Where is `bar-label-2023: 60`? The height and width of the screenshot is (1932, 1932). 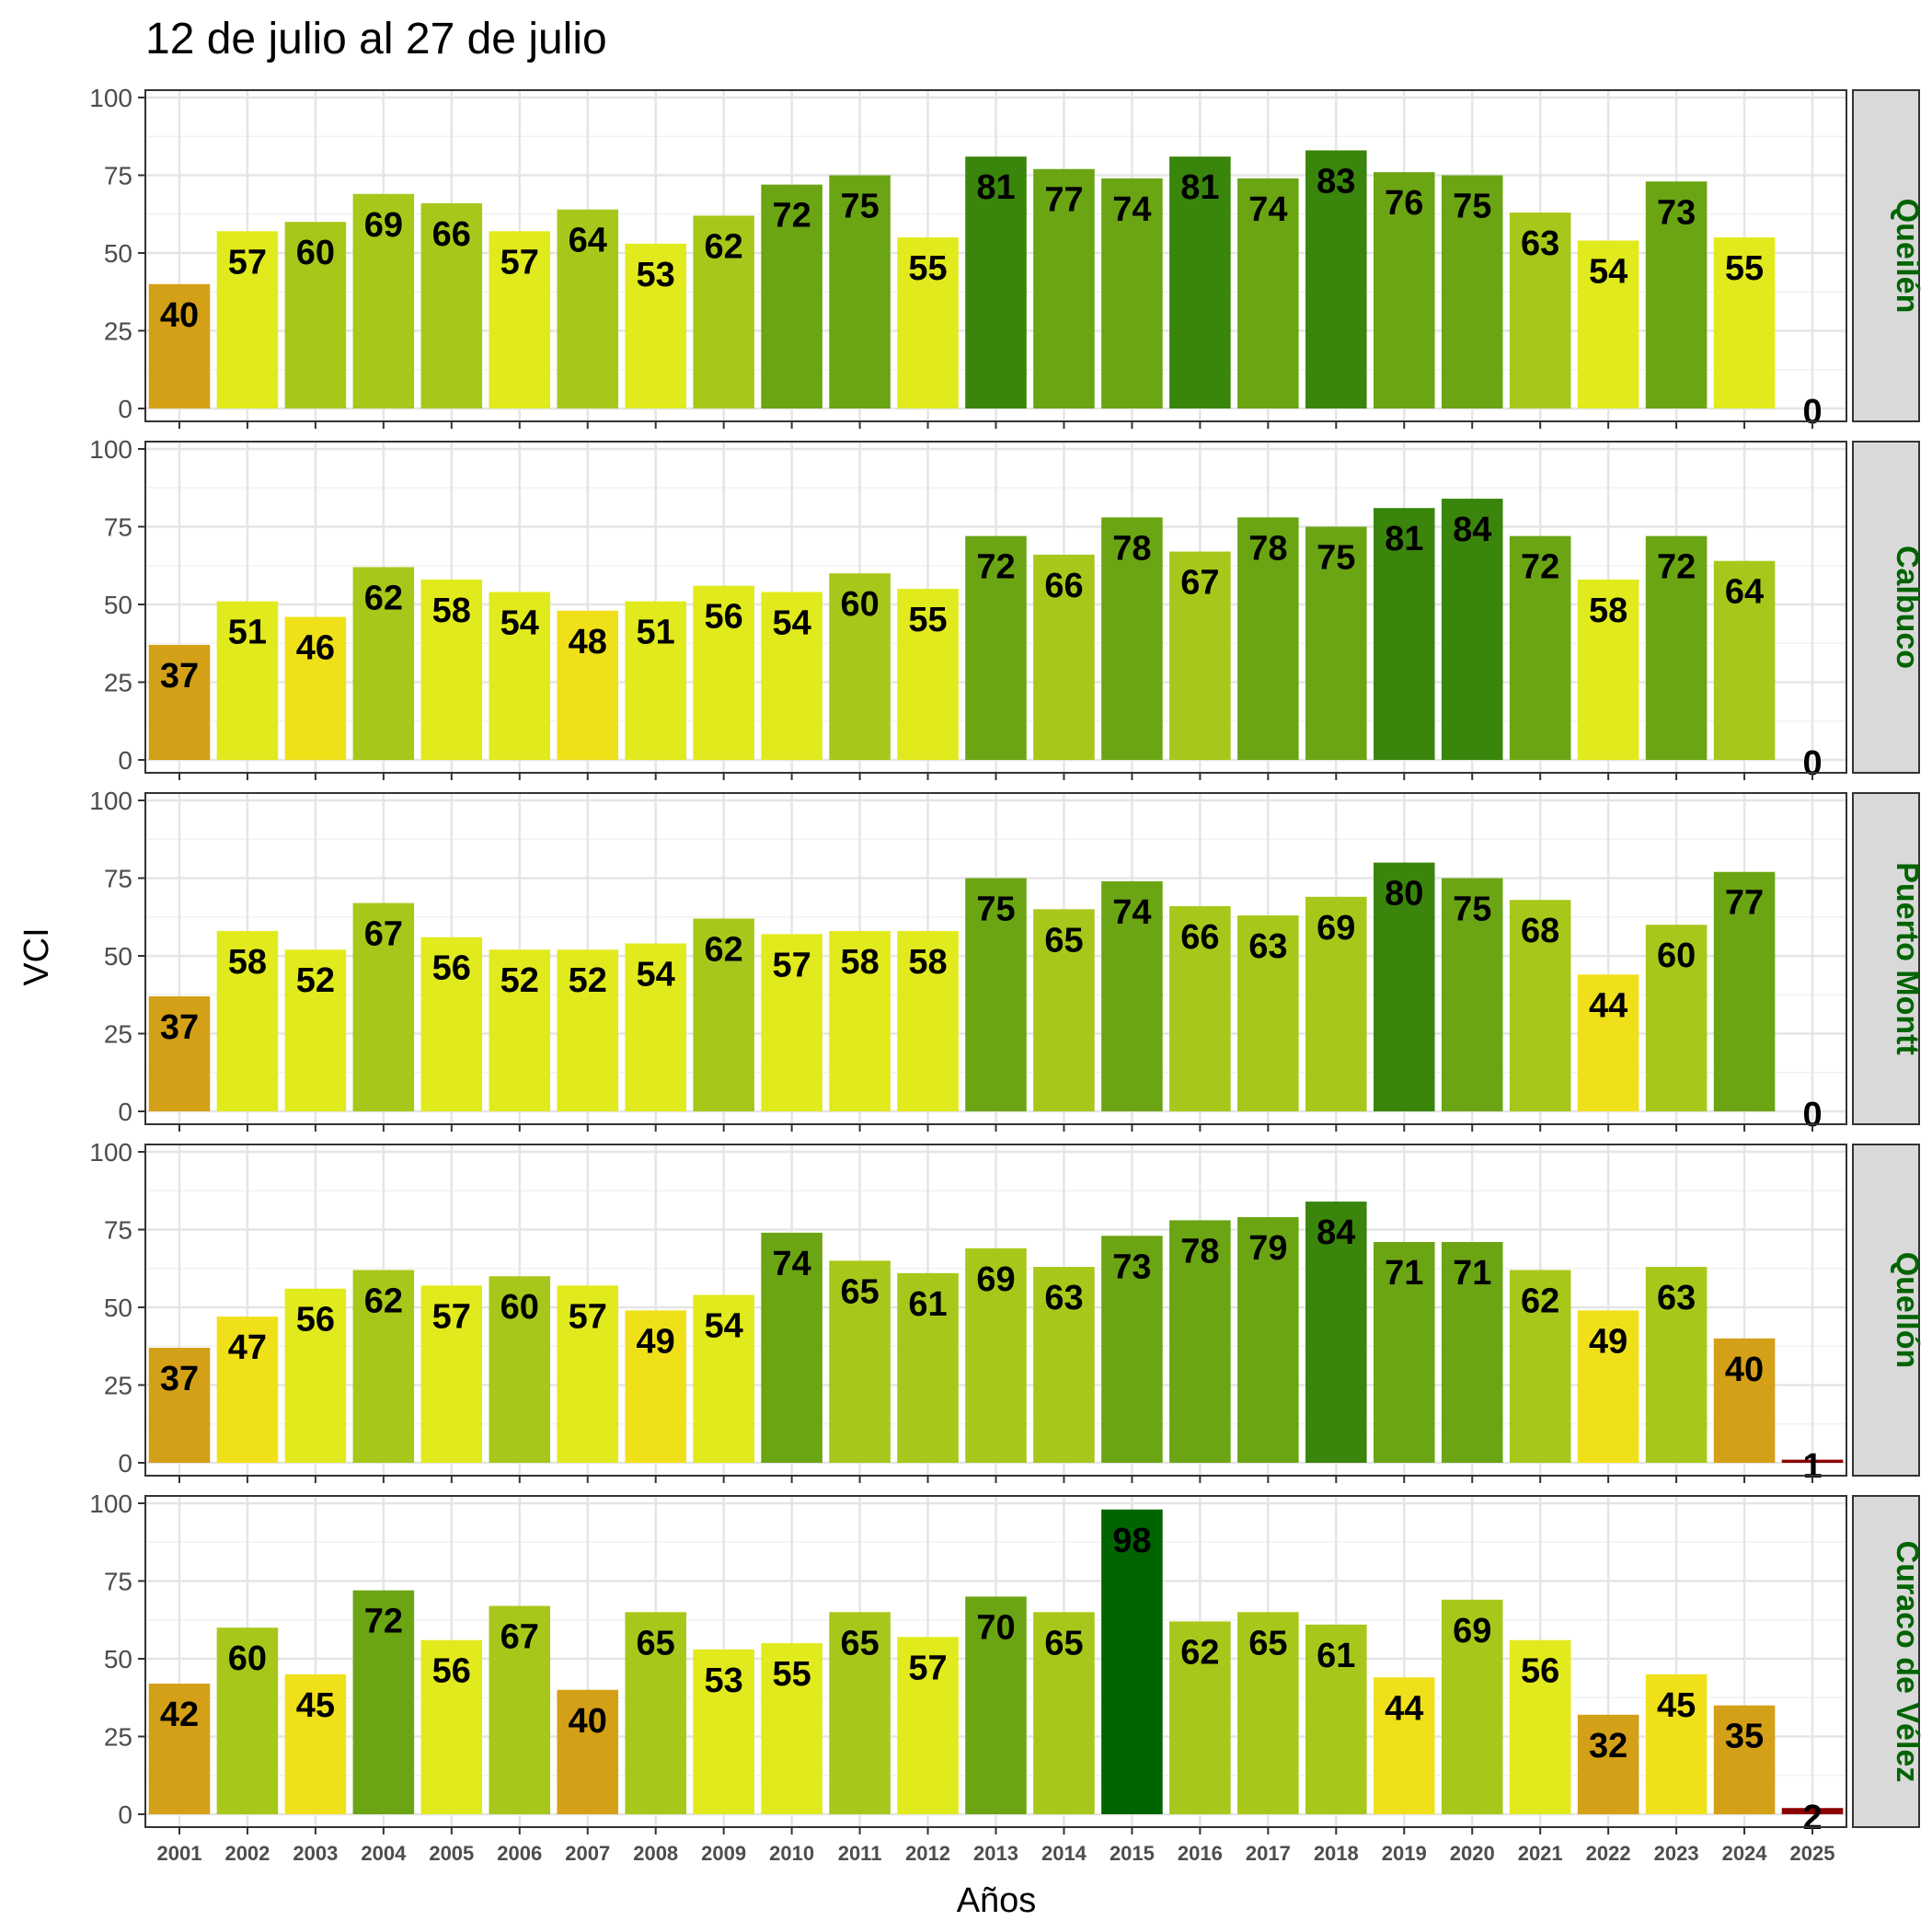
bar-label-2023: 60 is located at coordinates (1676, 956).